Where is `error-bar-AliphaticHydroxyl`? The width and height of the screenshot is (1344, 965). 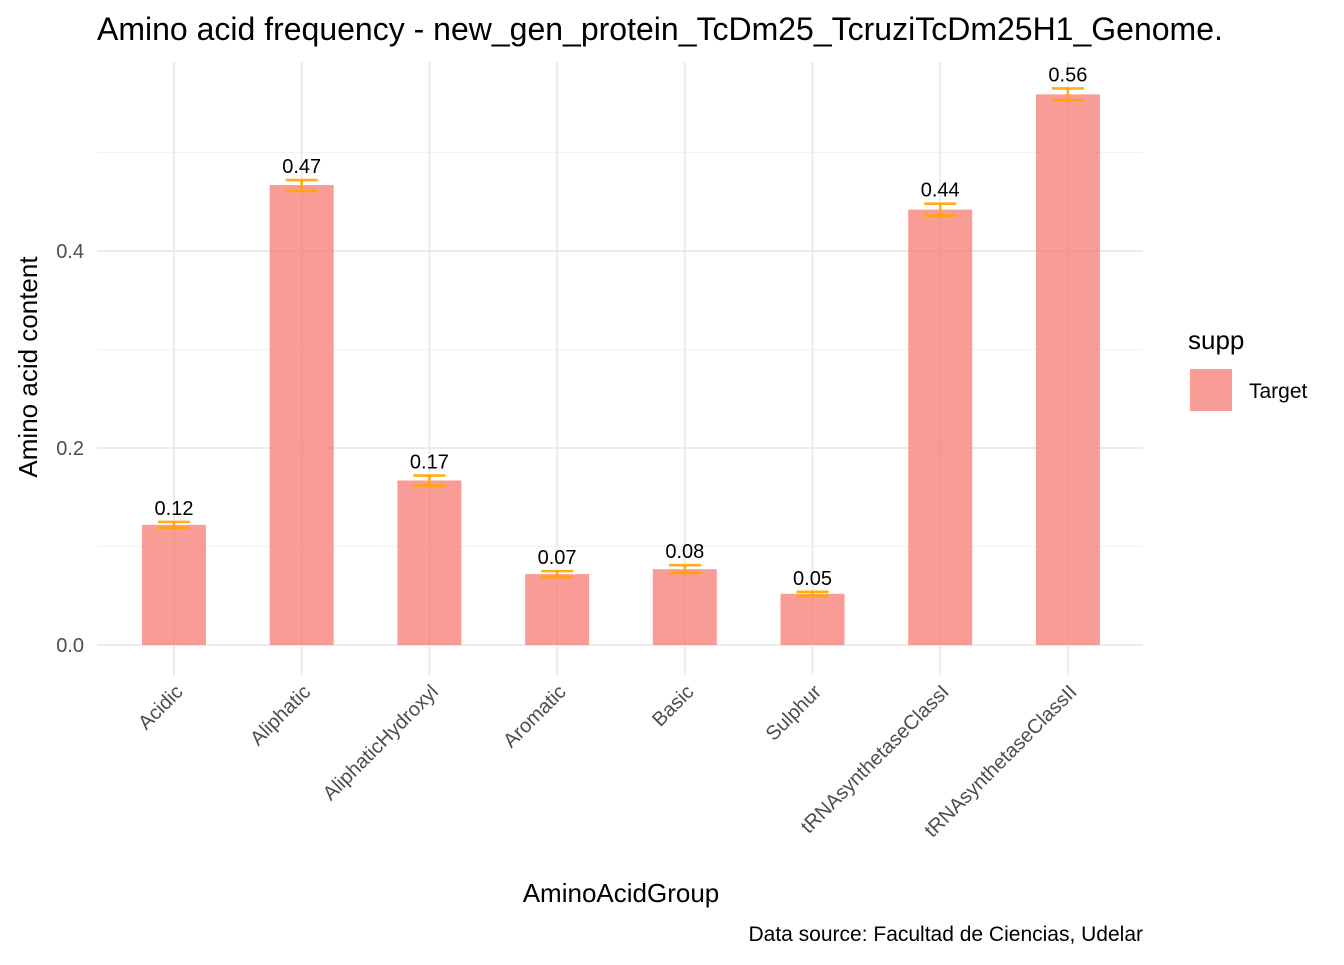
error-bar-AliphaticHydroxyl is located at coordinates (429, 480).